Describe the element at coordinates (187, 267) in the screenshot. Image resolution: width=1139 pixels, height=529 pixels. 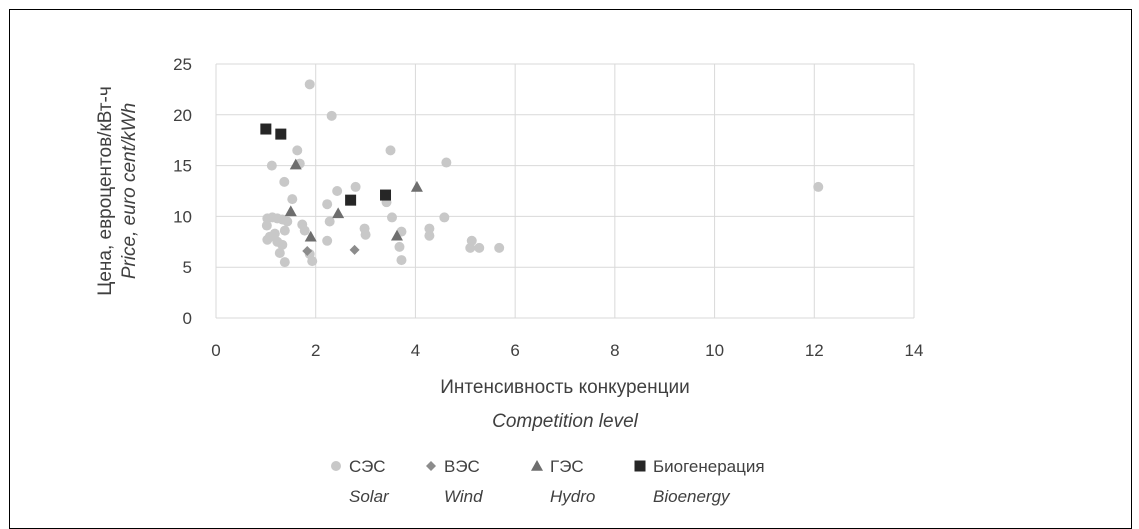
I see `y-tick-label: 5` at that location.